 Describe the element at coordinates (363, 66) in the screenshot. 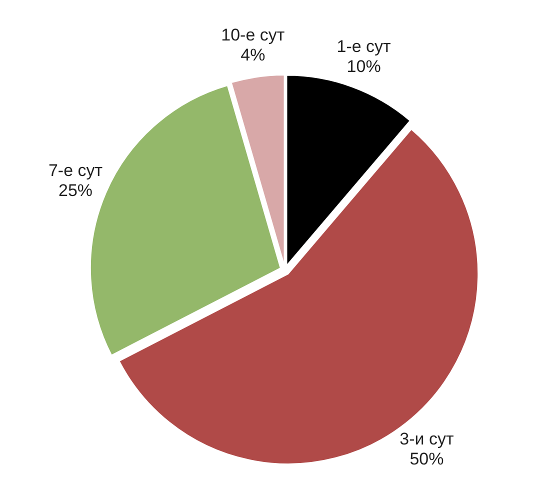

I see `data-label: 10%` at that location.